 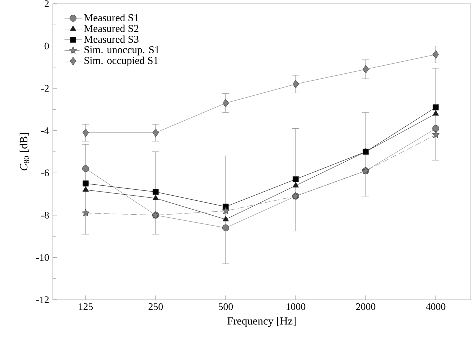 What do you see at coordinates (262, 322) in the screenshot?
I see `x-axis-title: Frequency [Hz]` at bounding box center [262, 322].